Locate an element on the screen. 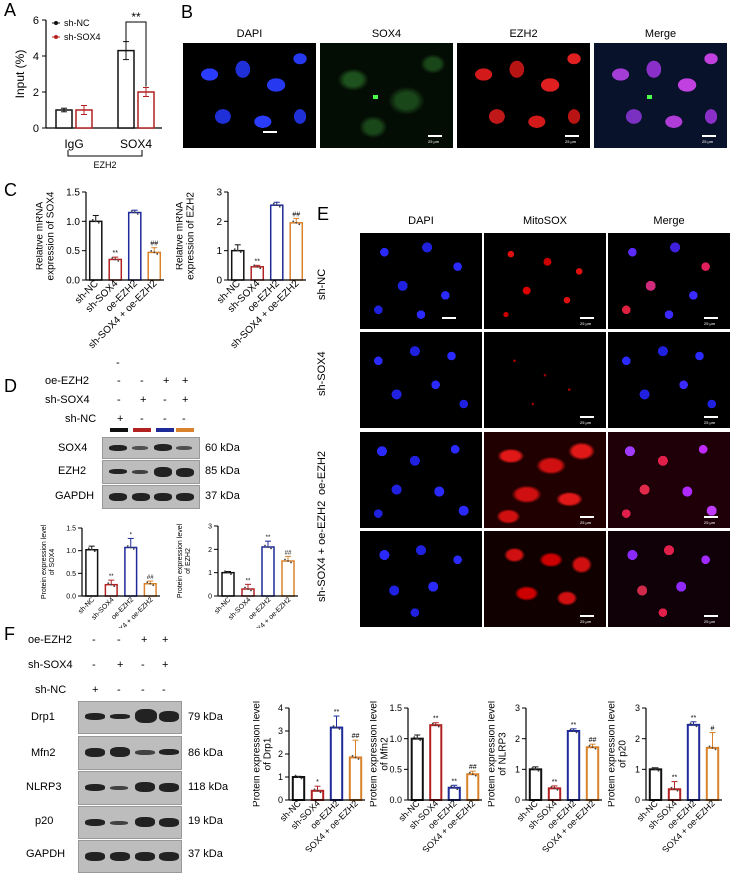  blot-f-nlrp3 is located at coordinates (130, 788).